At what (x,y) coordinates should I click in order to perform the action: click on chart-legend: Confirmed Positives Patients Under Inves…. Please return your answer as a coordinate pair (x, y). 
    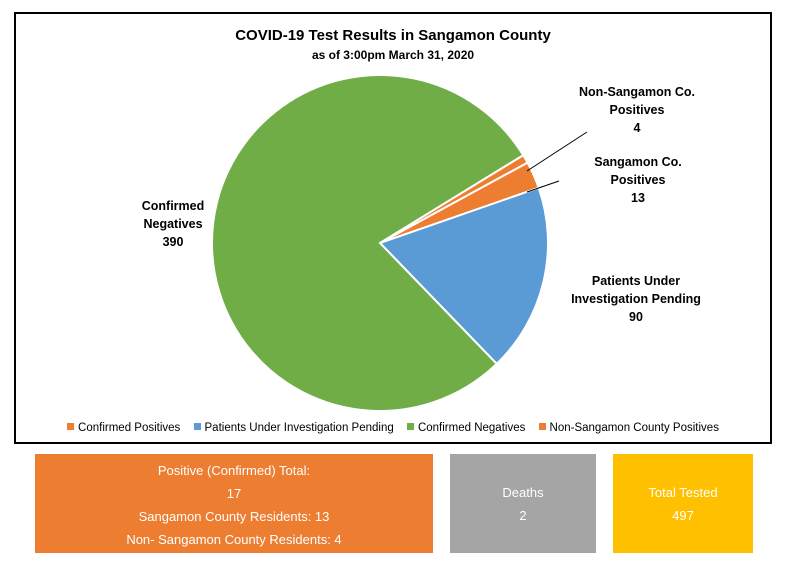
    Looking at the image, I should click on (393, 428).